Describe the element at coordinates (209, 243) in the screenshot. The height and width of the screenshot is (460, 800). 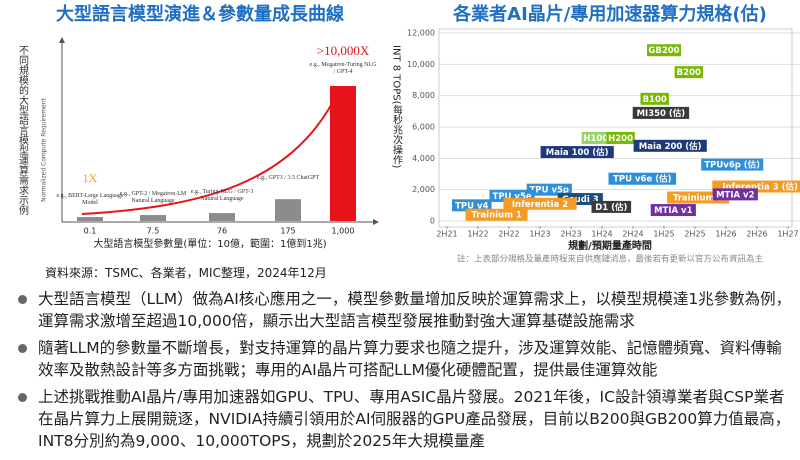
I see `x-axis-label: 大型語言模型參數量(單位：10億，範圍：1億到1兆)` at that location.